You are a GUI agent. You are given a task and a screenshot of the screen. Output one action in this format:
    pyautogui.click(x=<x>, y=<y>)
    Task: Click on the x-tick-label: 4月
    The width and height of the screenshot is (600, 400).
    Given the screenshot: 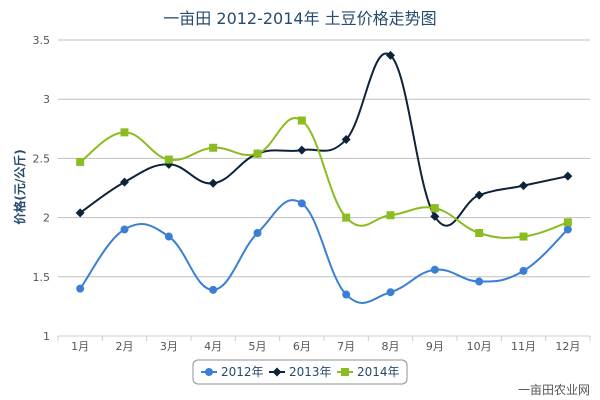 What is the action you would take?
    pyautogui.click(x=213, y=346)
    